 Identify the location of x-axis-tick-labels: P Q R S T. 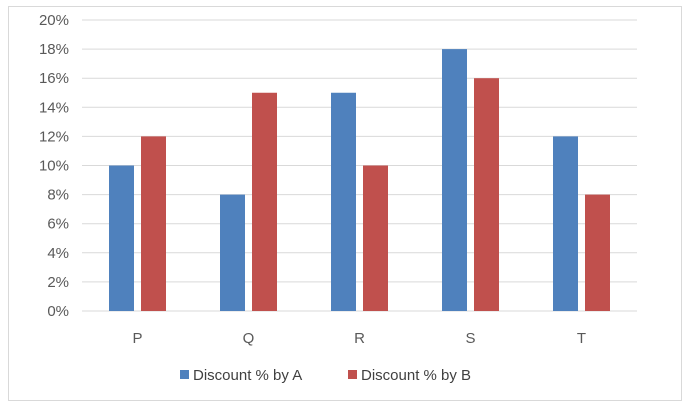
(359, 338).